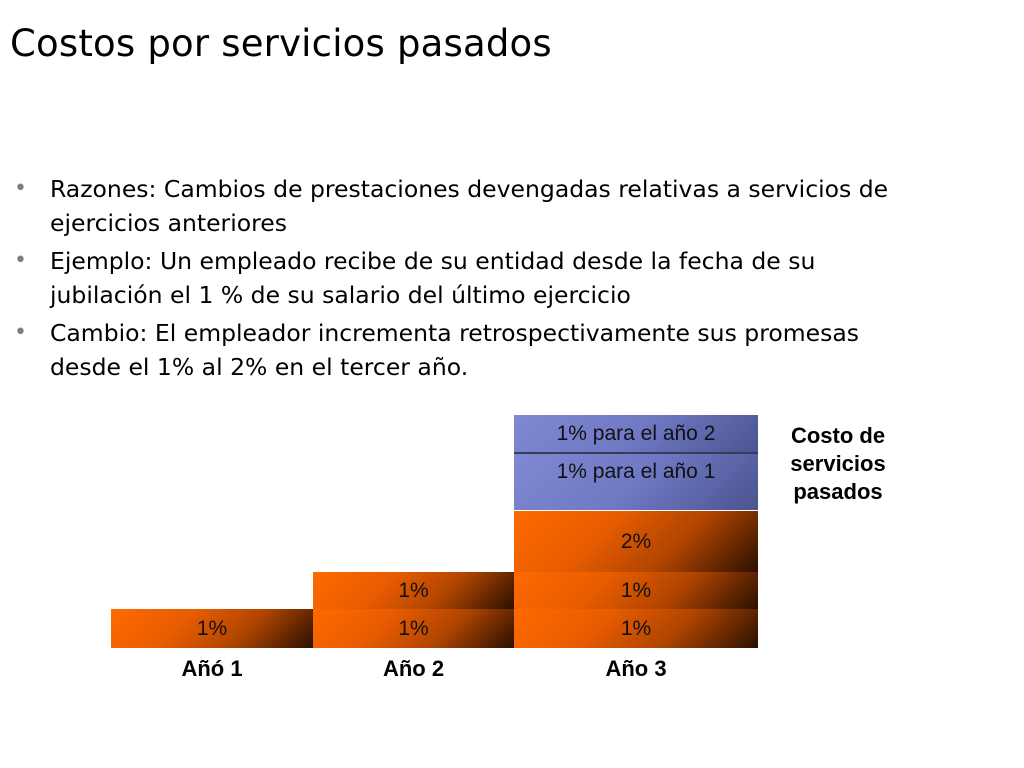  What do you see at coordinates (838, 463) in the screenshot?
I see `past-service-cost-label: Costo de servicios pasados` at bounding box center [838, 463].